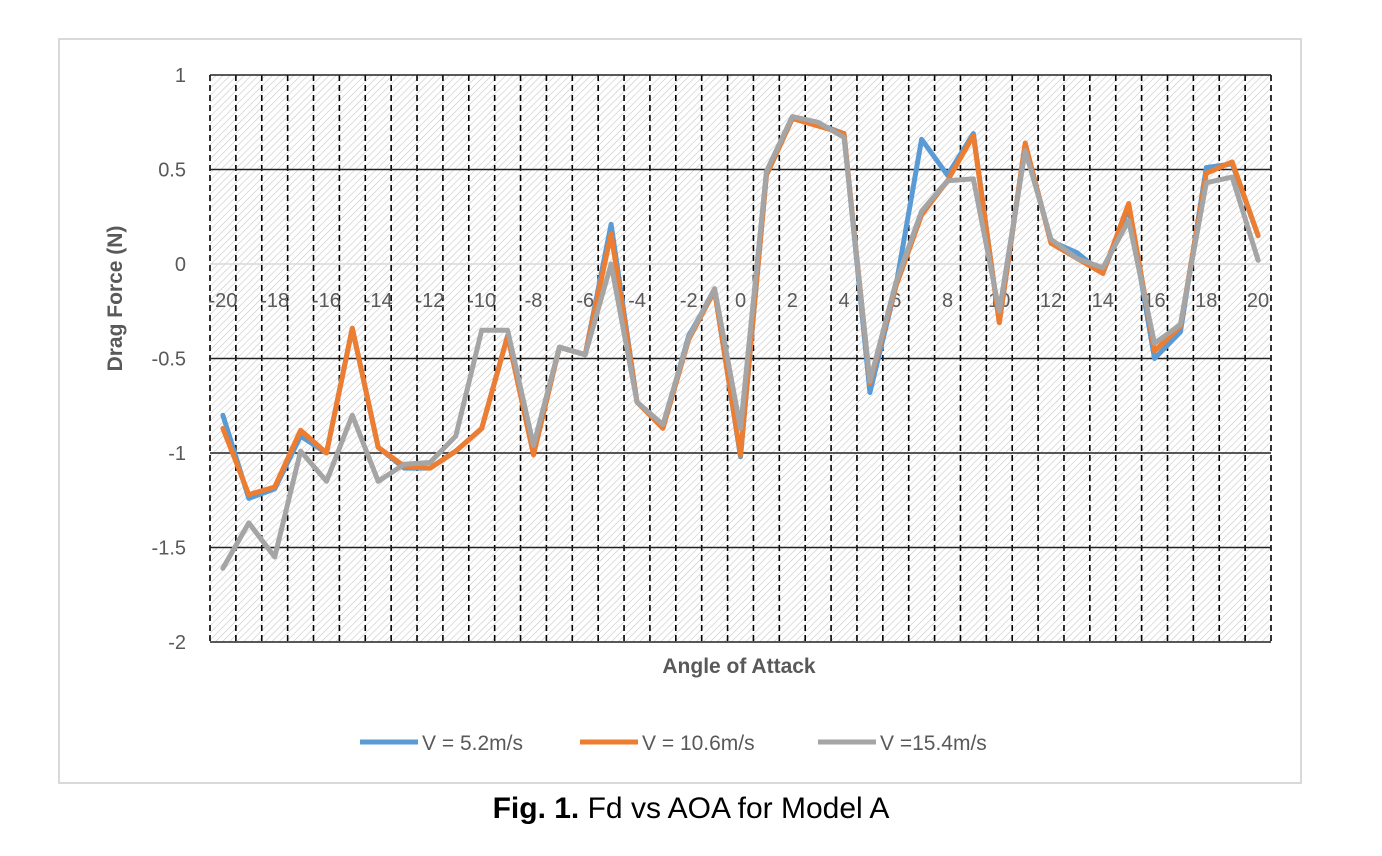  Describe the element at coordinates (169, 360) in the screenshot. I see `y-tick-label: -0.5` at that location.